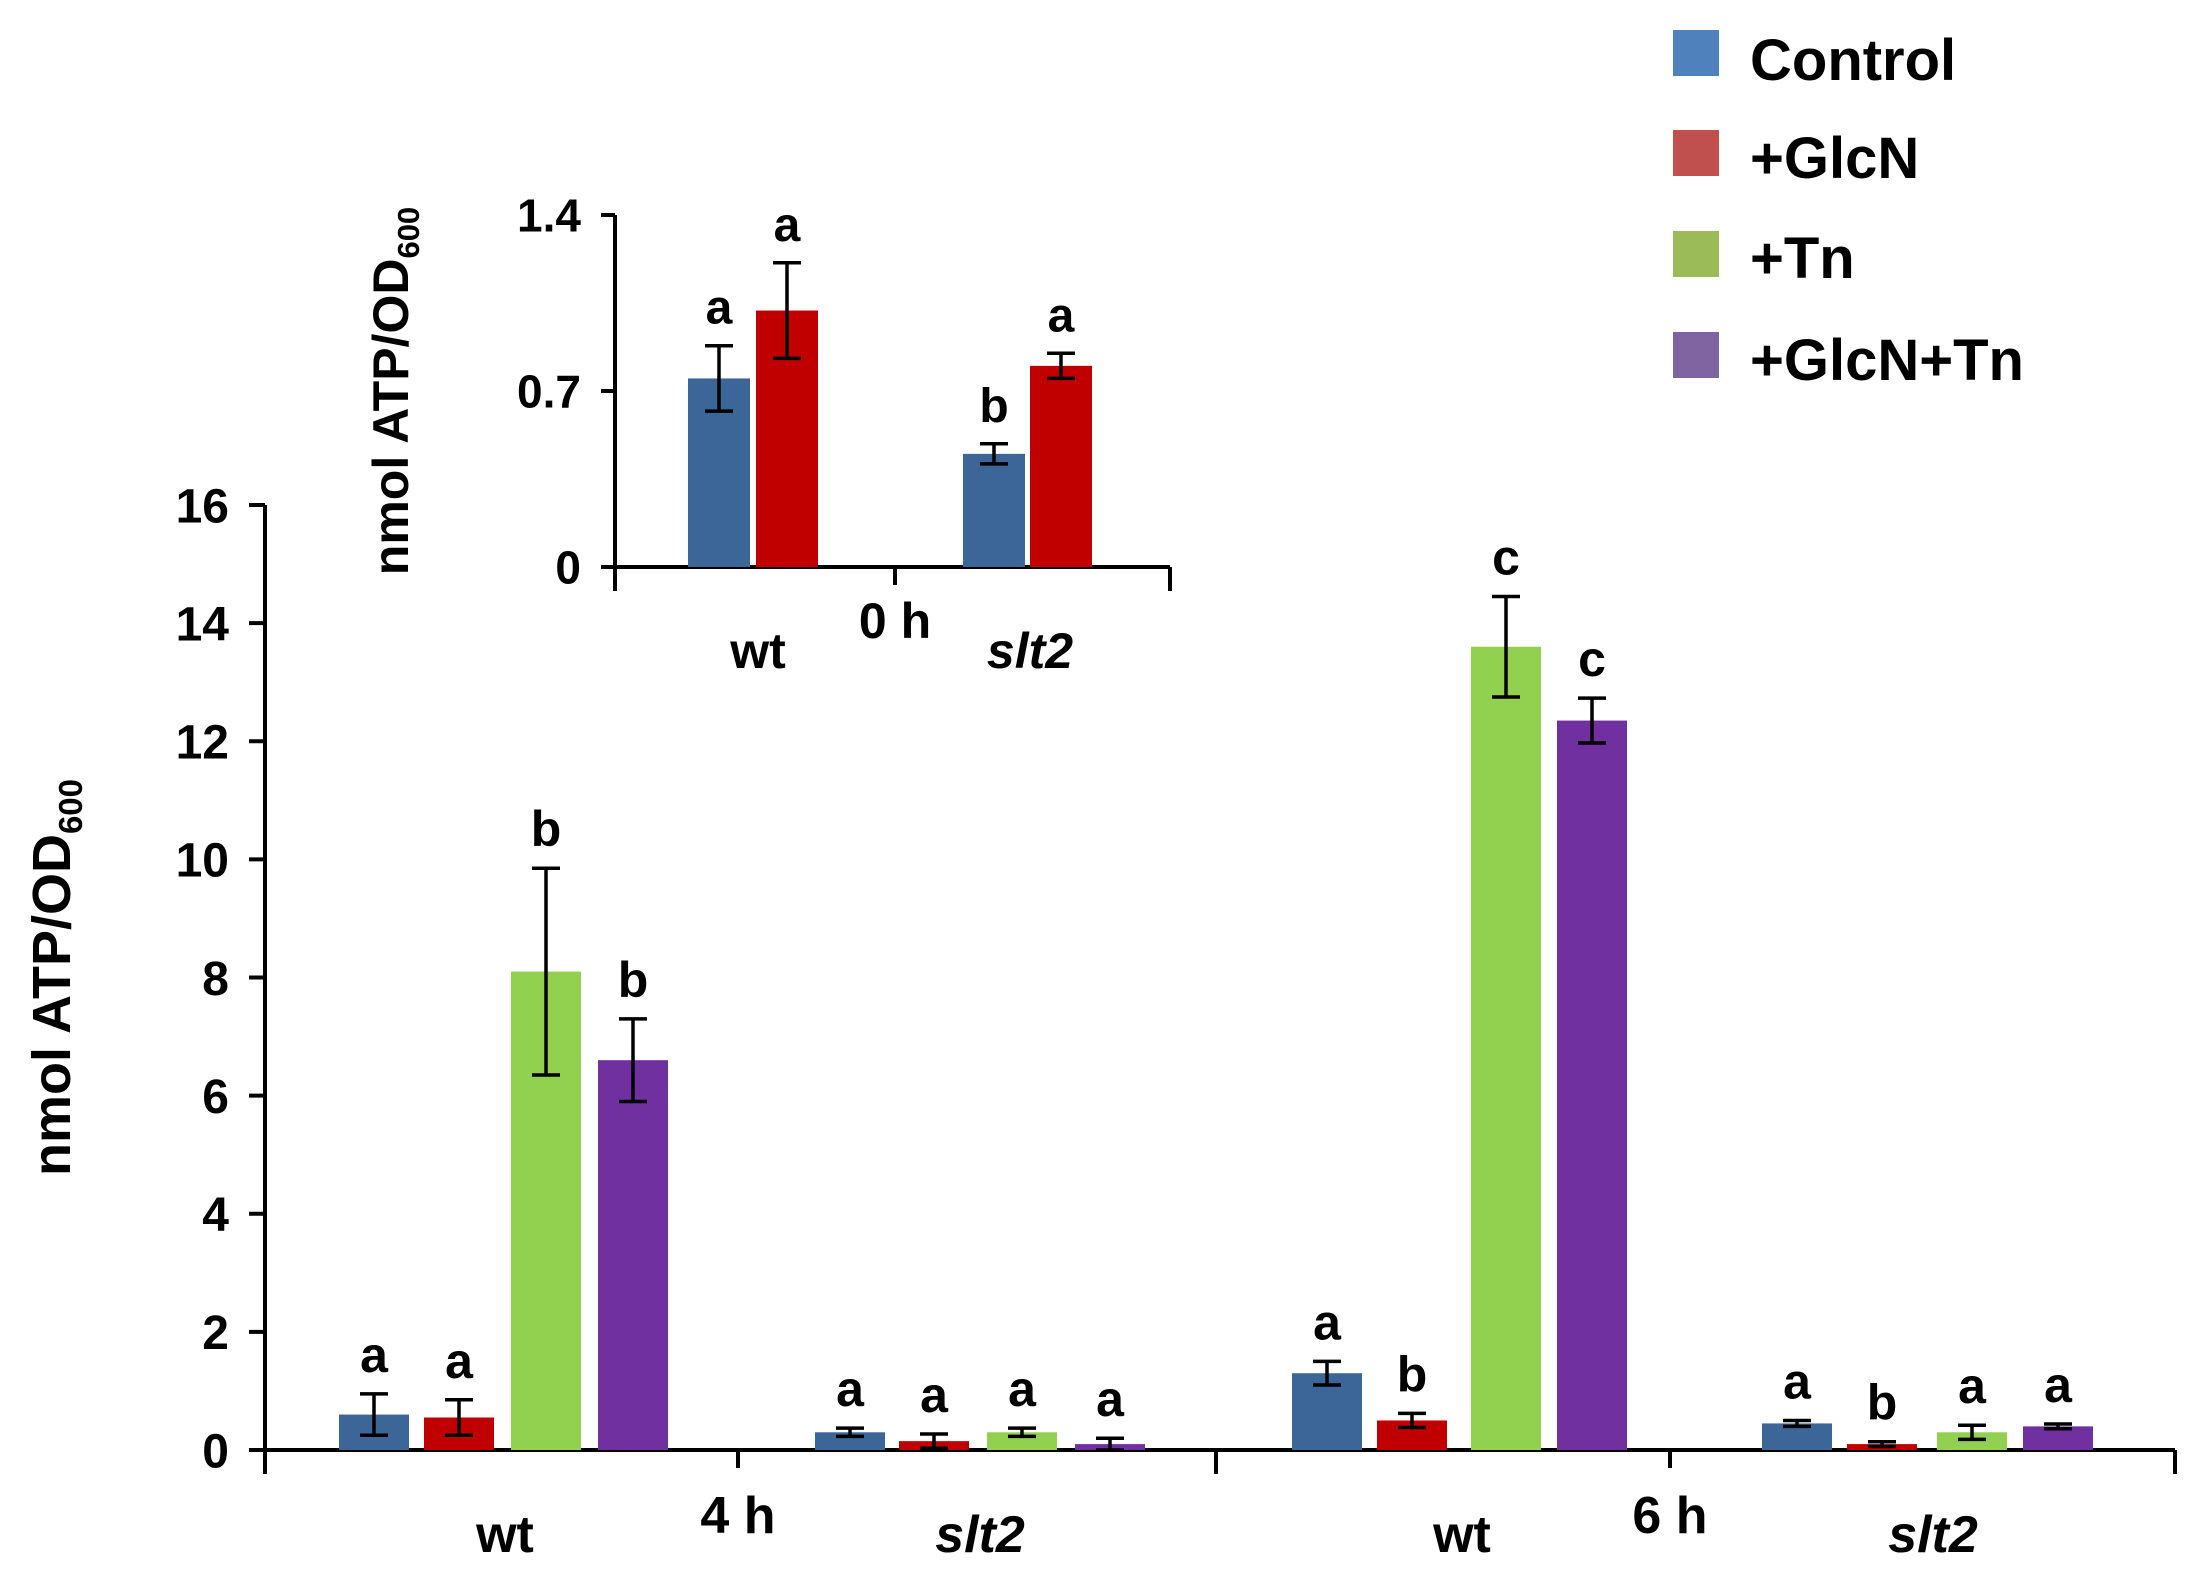 The image size is (2190, 1573). I want to click on main-y-tick-label: 4, so click(215, 1215).